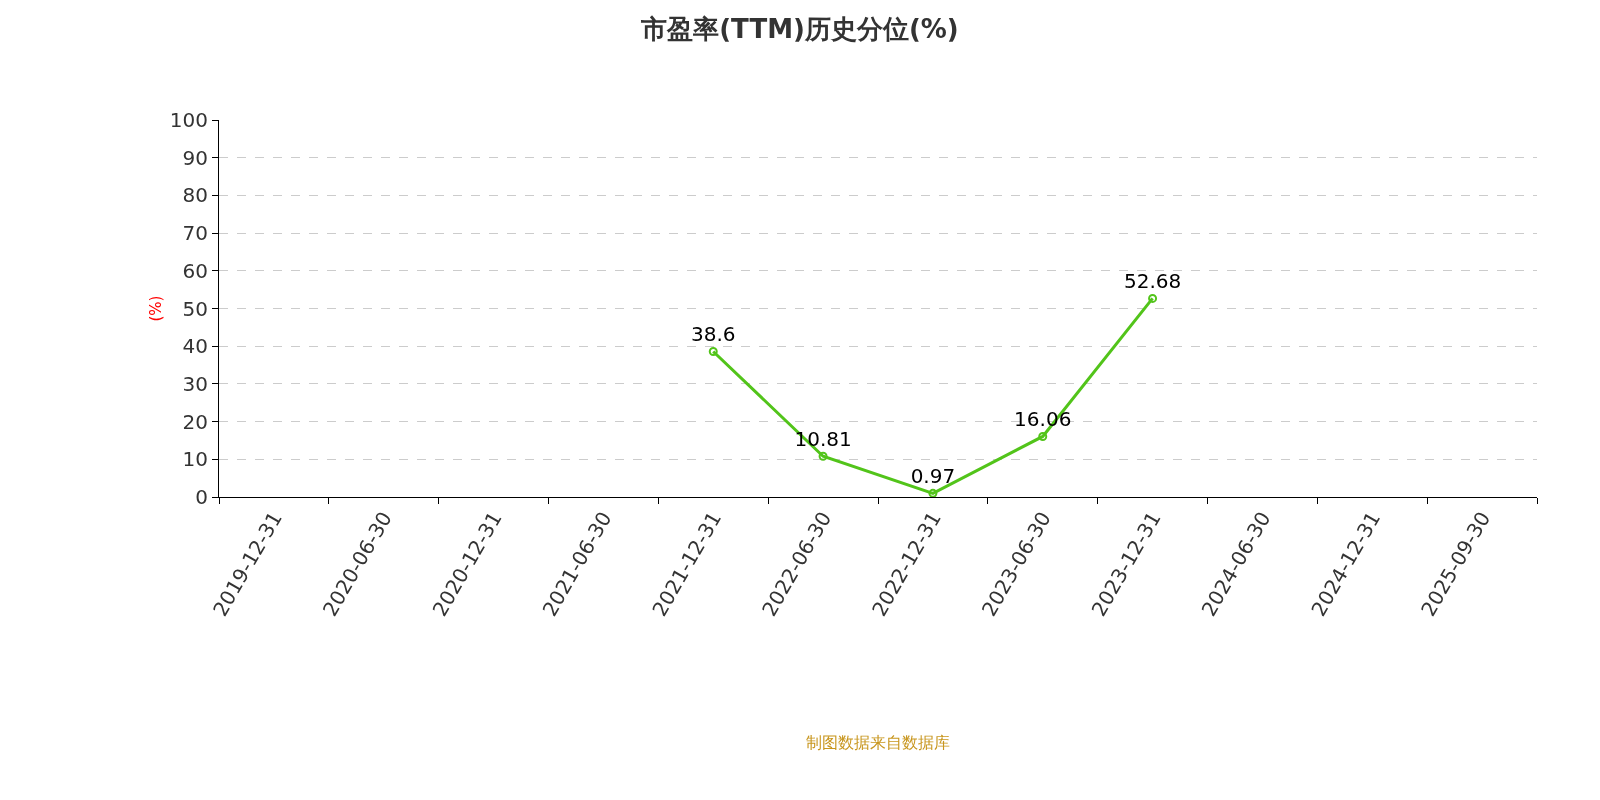  I want to click on y-tick-label: 40, so click(195, 346).